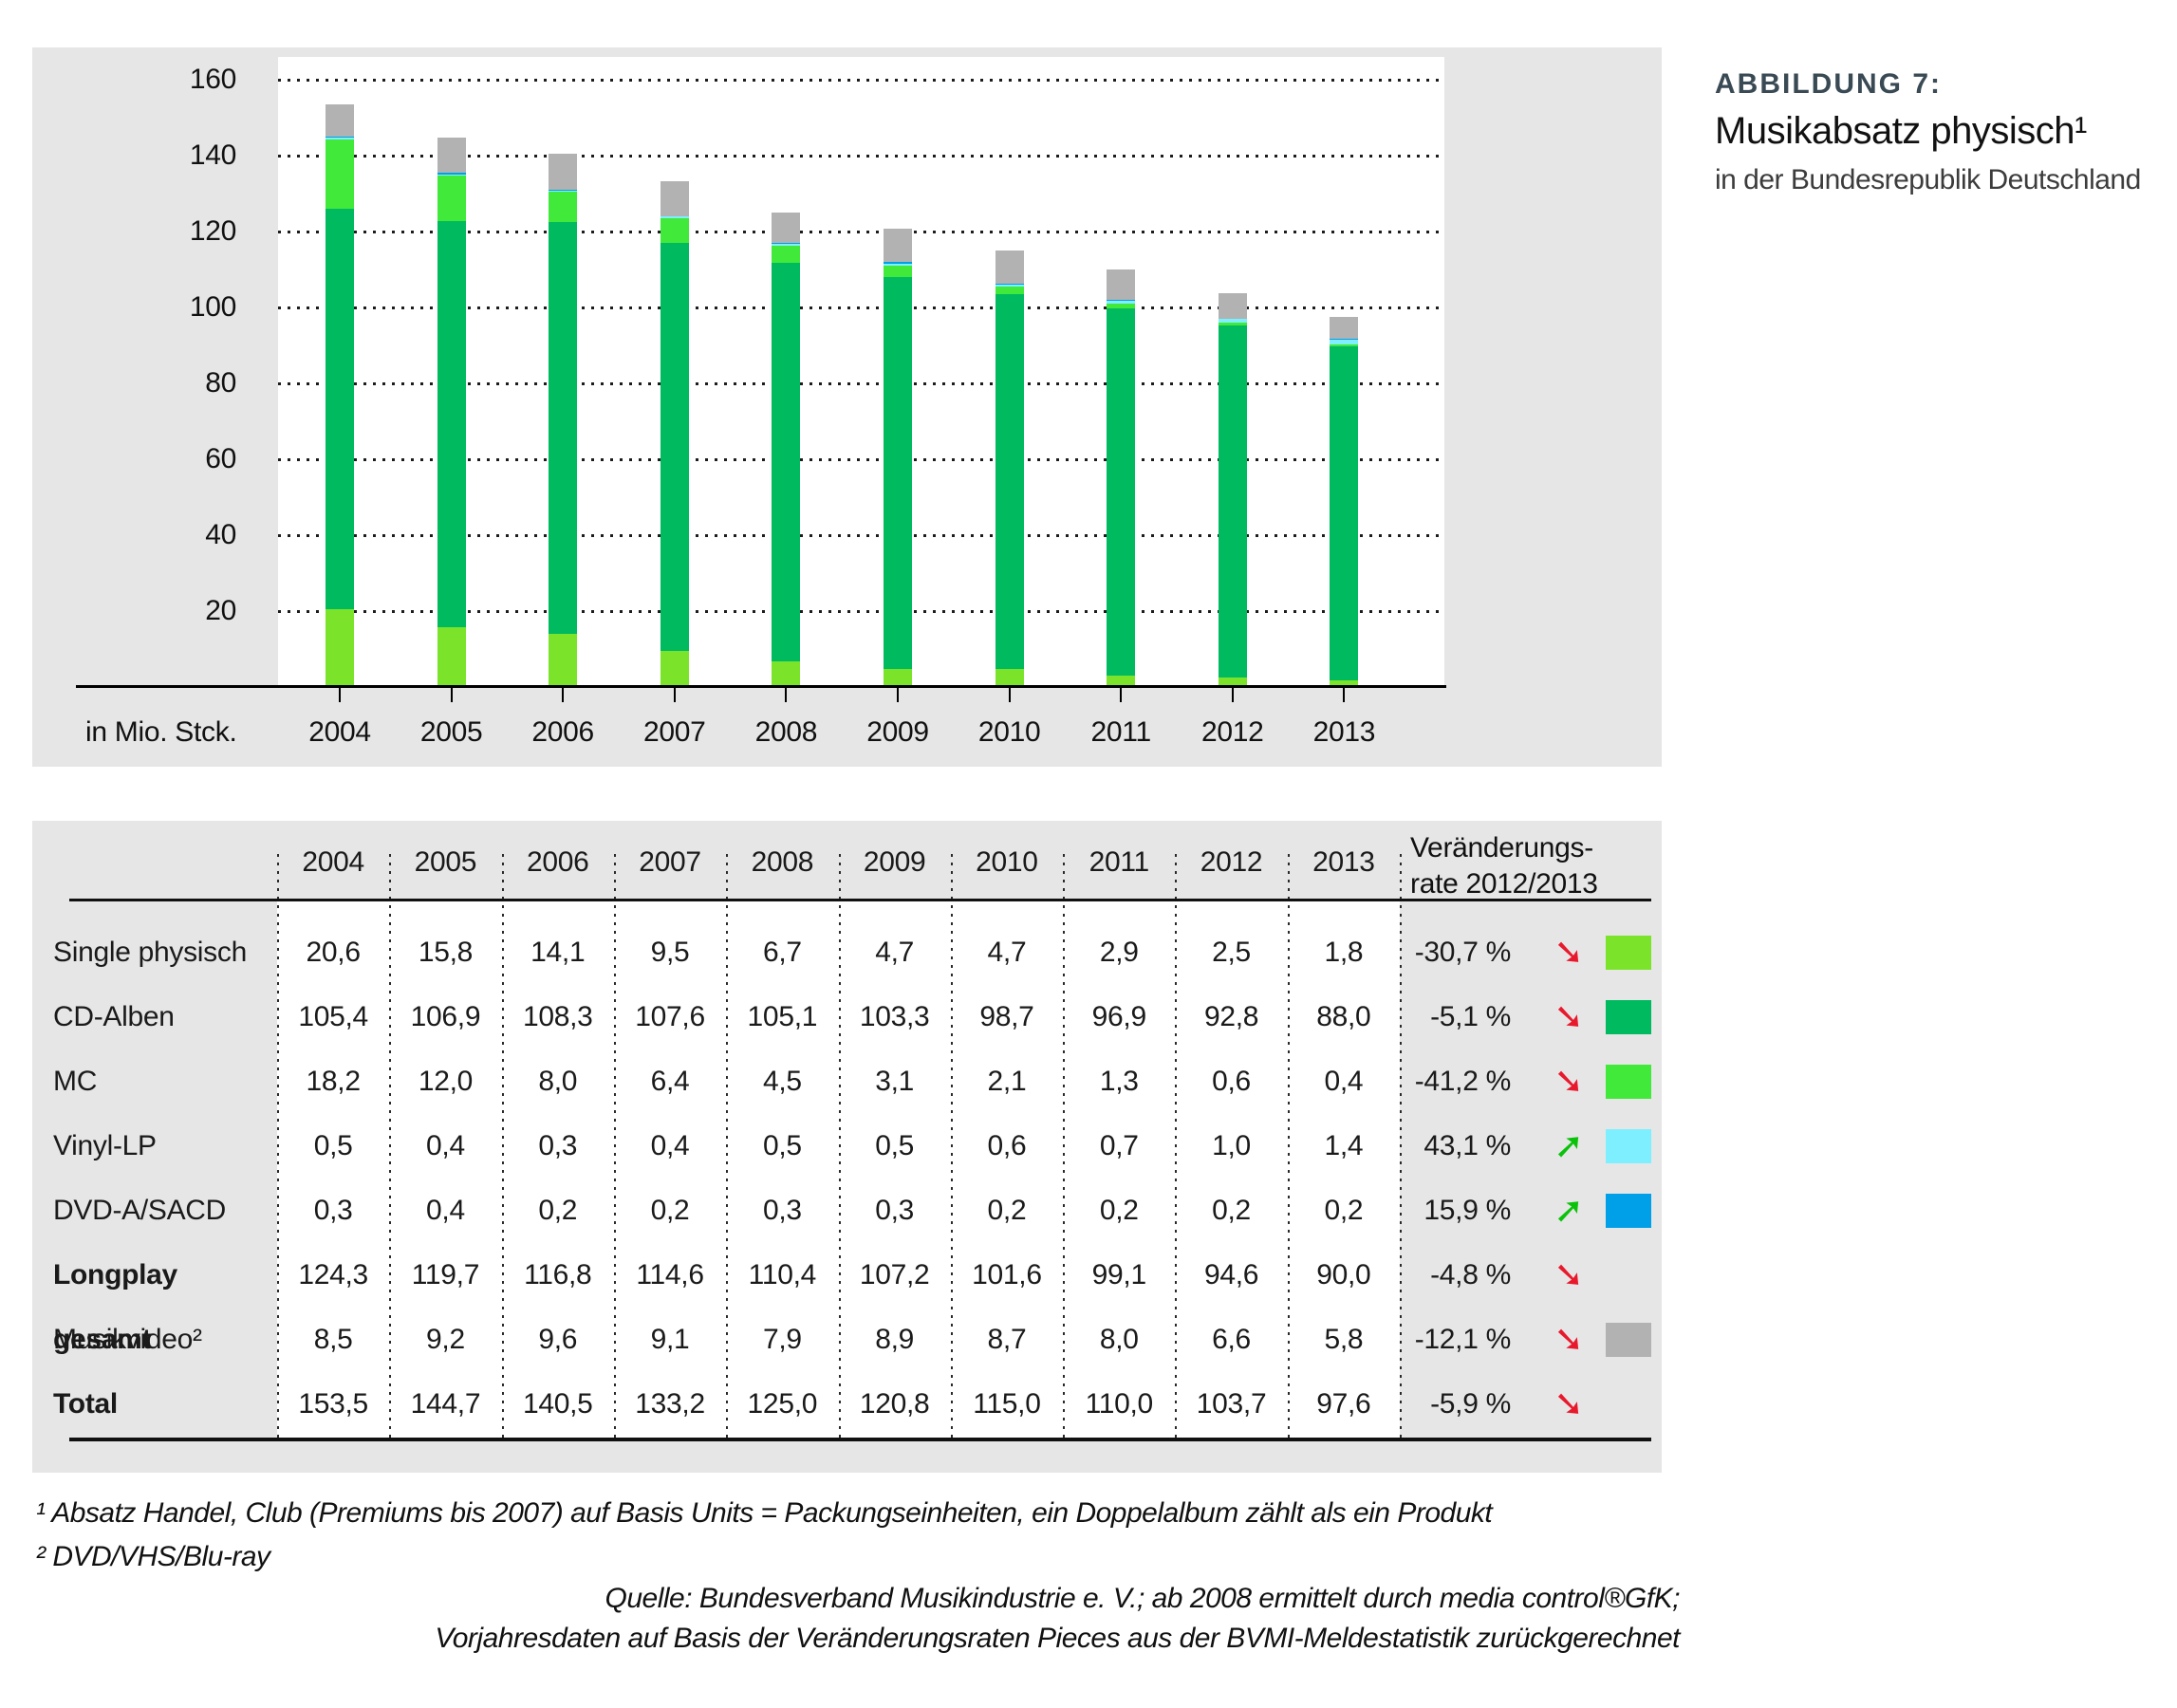  I want to click on change-rate-value: -5,9 %, so click(1471, 1404).